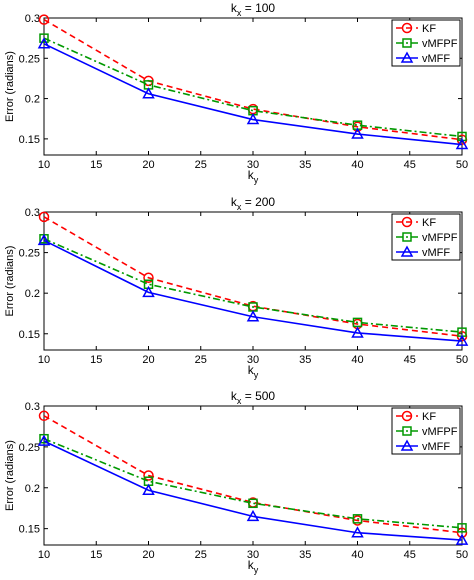 The image size is (474, 580). I want to click on chart-title: kx = 100, so click(253, 9).